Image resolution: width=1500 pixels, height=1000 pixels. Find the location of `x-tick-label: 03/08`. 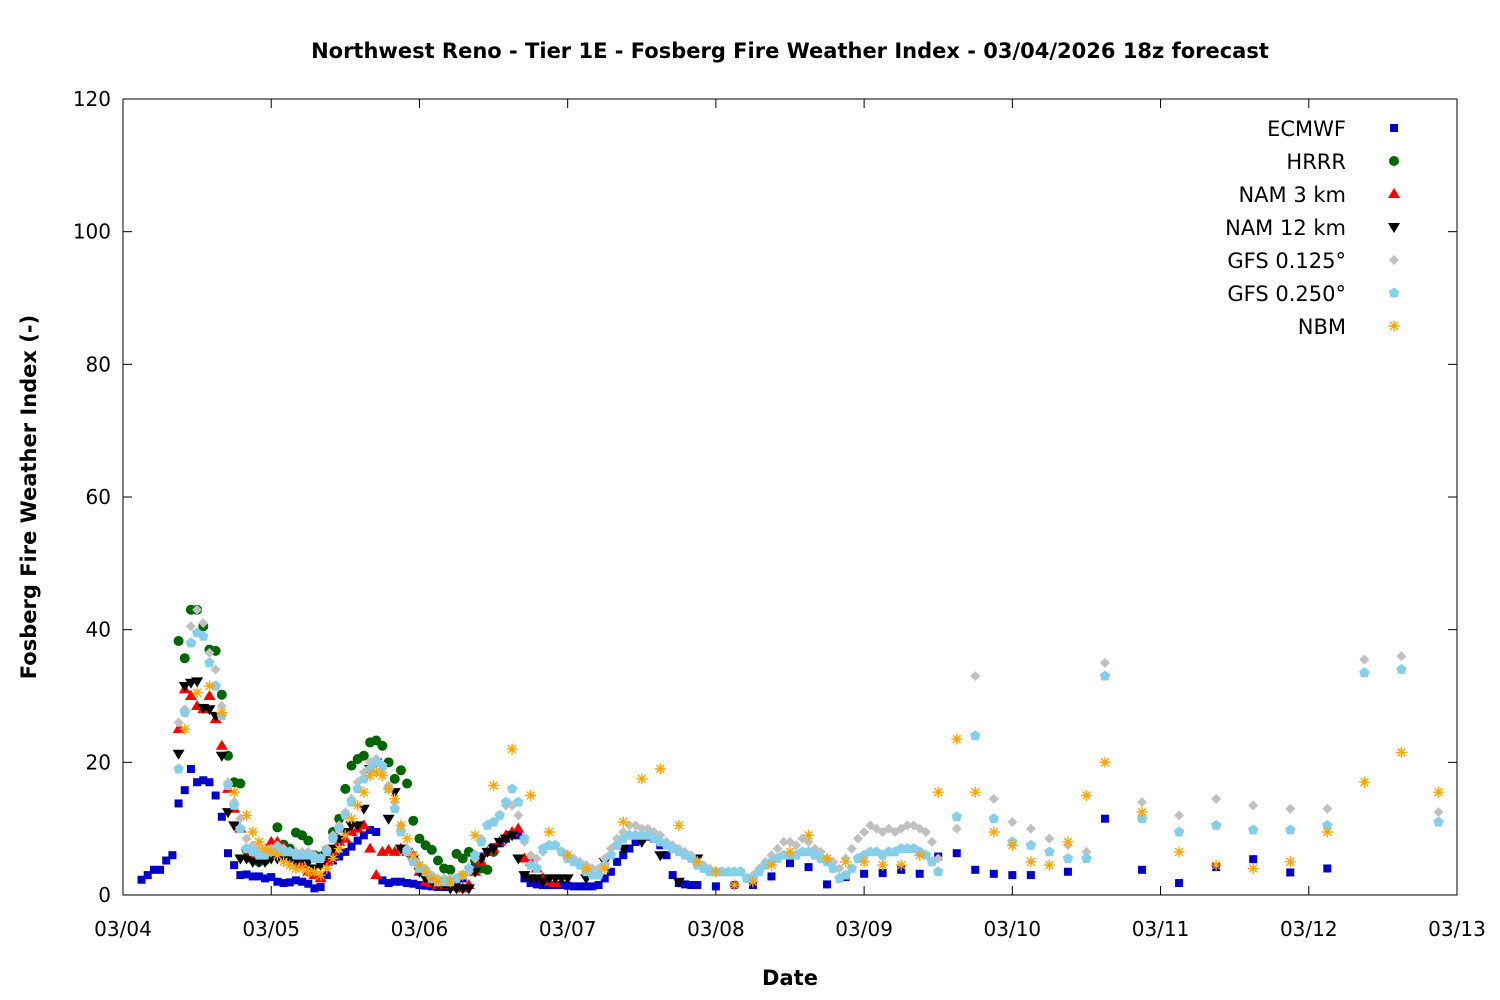

x-tick-label: 03/08 is located at coordinates (716, 929).